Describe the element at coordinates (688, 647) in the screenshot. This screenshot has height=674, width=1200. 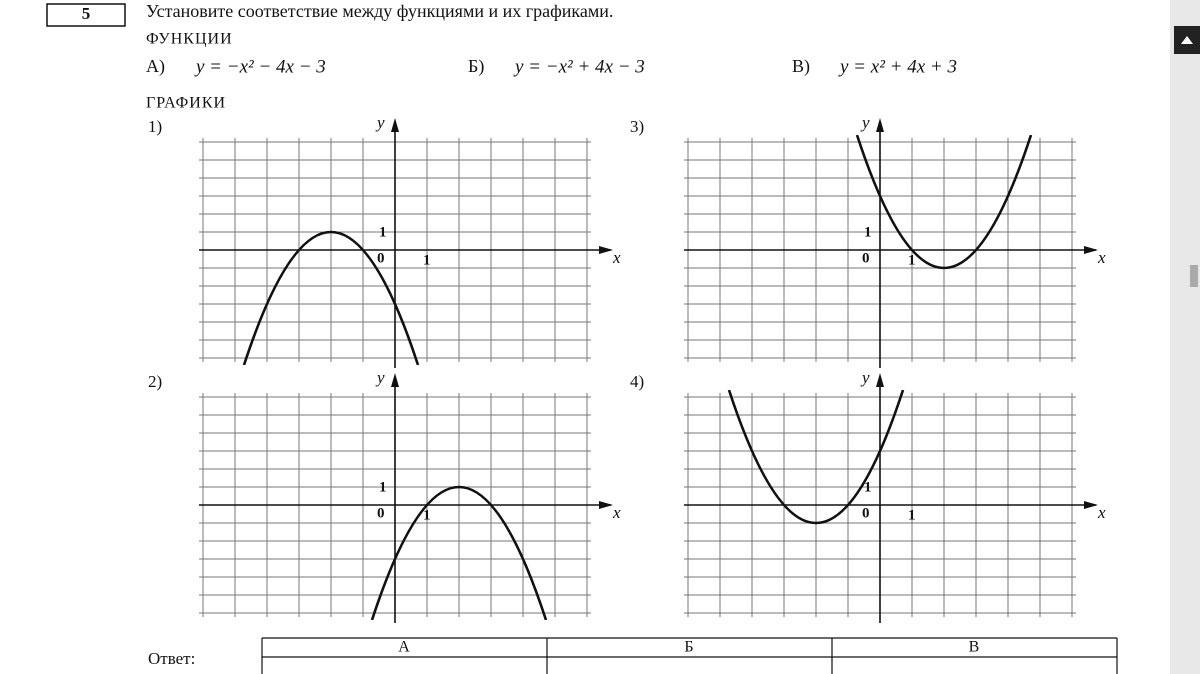
I see `answer-column: Б` at that location.